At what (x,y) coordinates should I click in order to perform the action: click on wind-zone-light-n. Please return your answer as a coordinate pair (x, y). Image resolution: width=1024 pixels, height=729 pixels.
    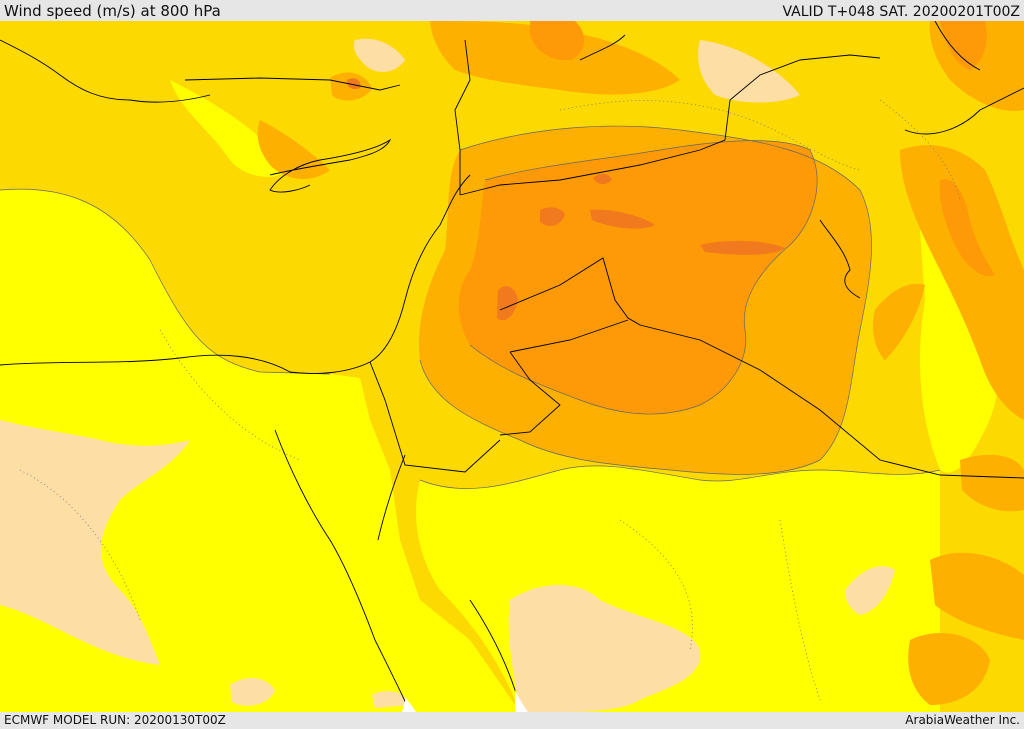
    Looking at the image, I should click on (379, 55).